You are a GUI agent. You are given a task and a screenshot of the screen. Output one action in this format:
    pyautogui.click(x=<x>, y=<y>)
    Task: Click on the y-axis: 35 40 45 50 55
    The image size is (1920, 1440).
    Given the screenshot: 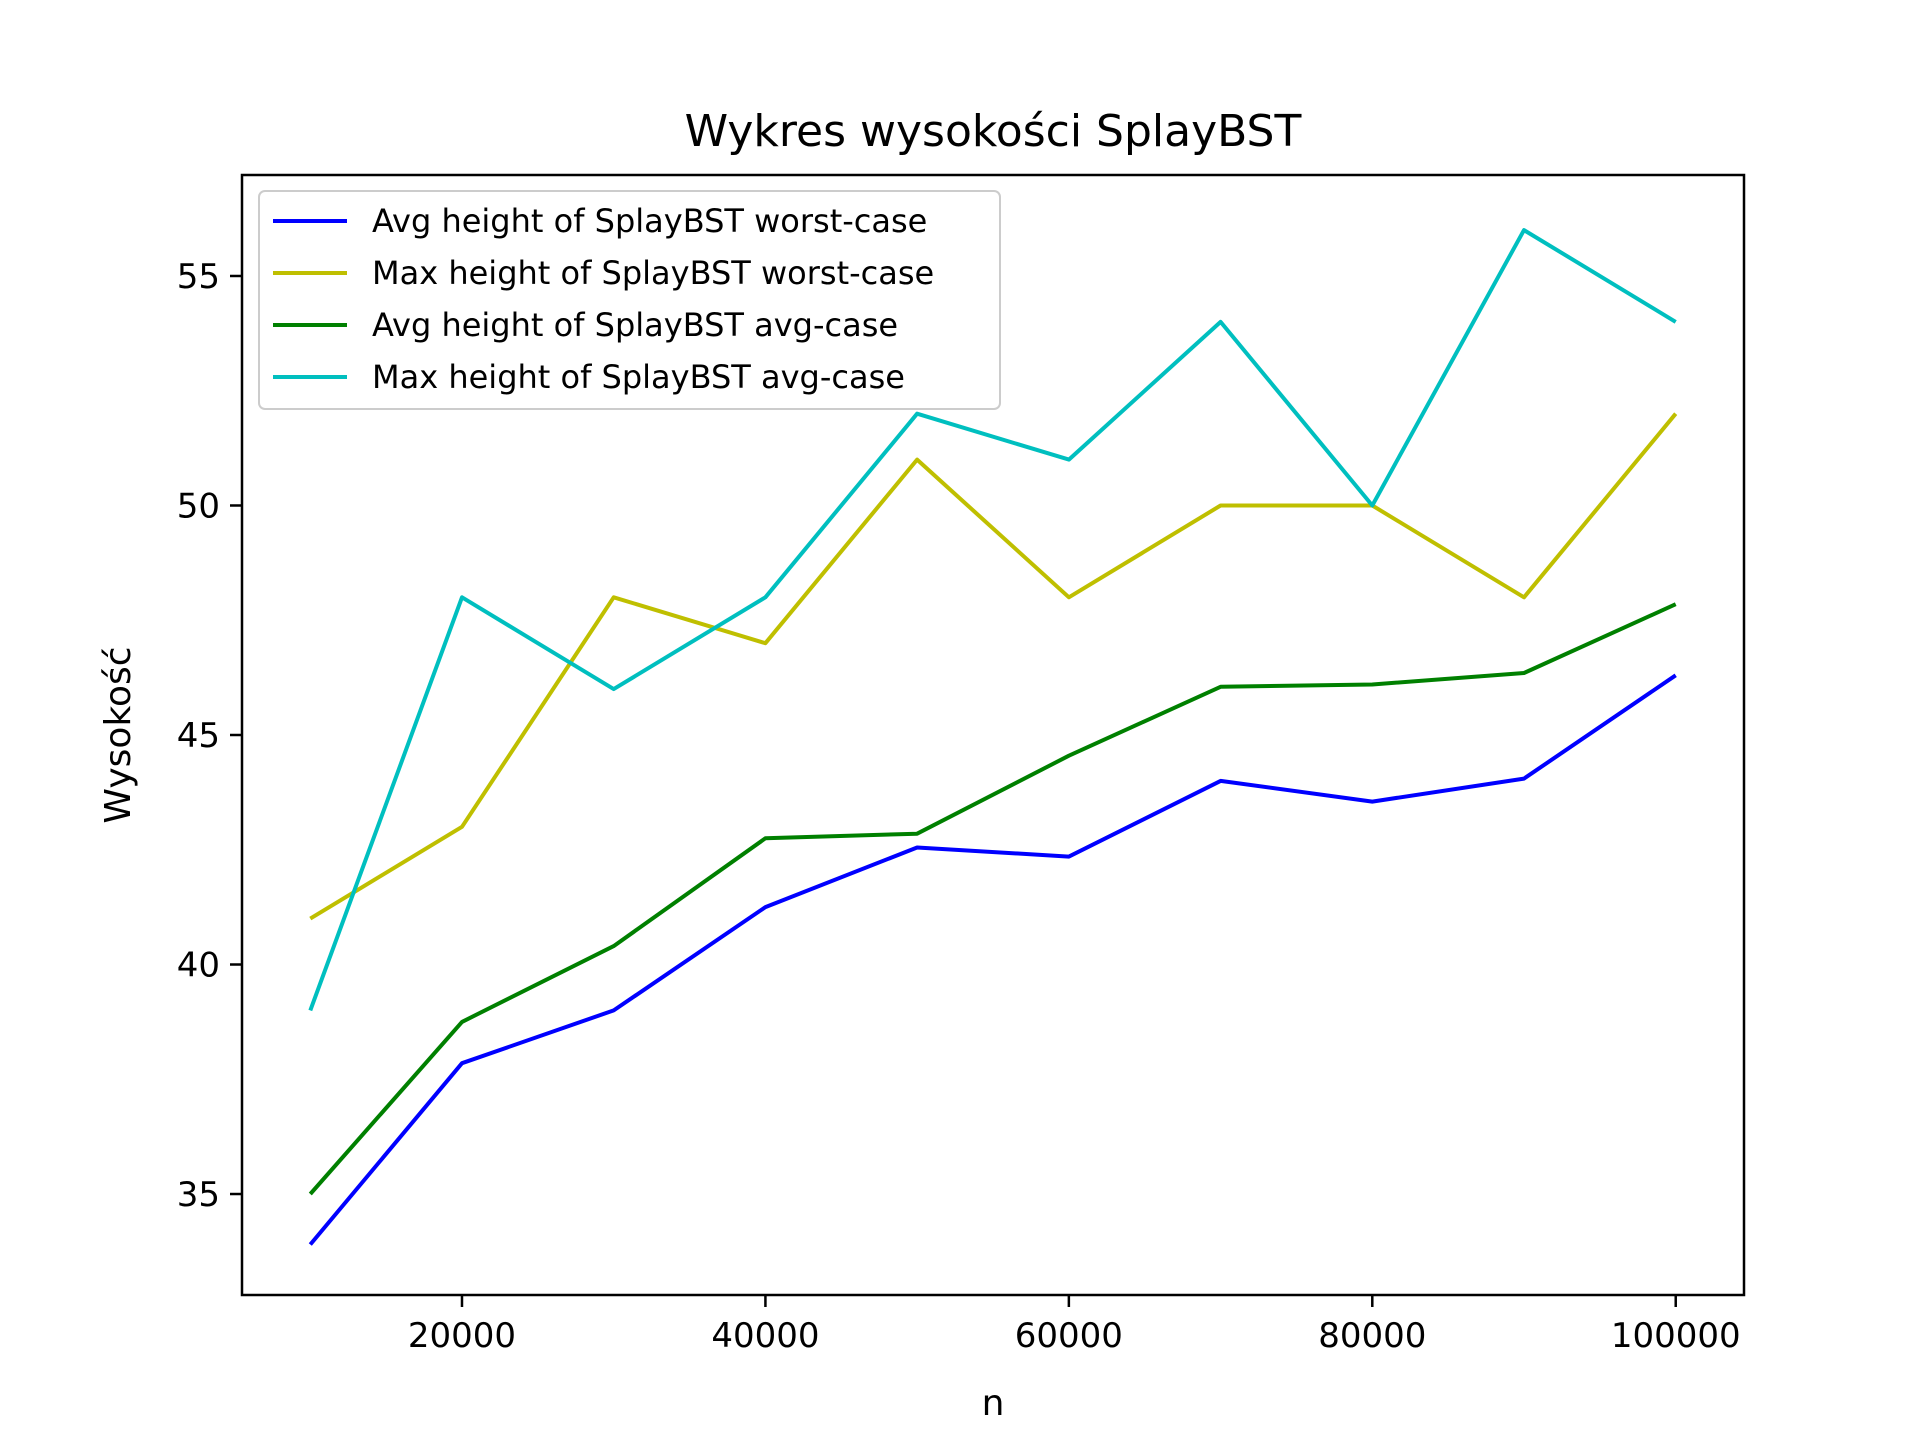 What is the action you would take?
    pyautogui.click(x=209, y=736)
    